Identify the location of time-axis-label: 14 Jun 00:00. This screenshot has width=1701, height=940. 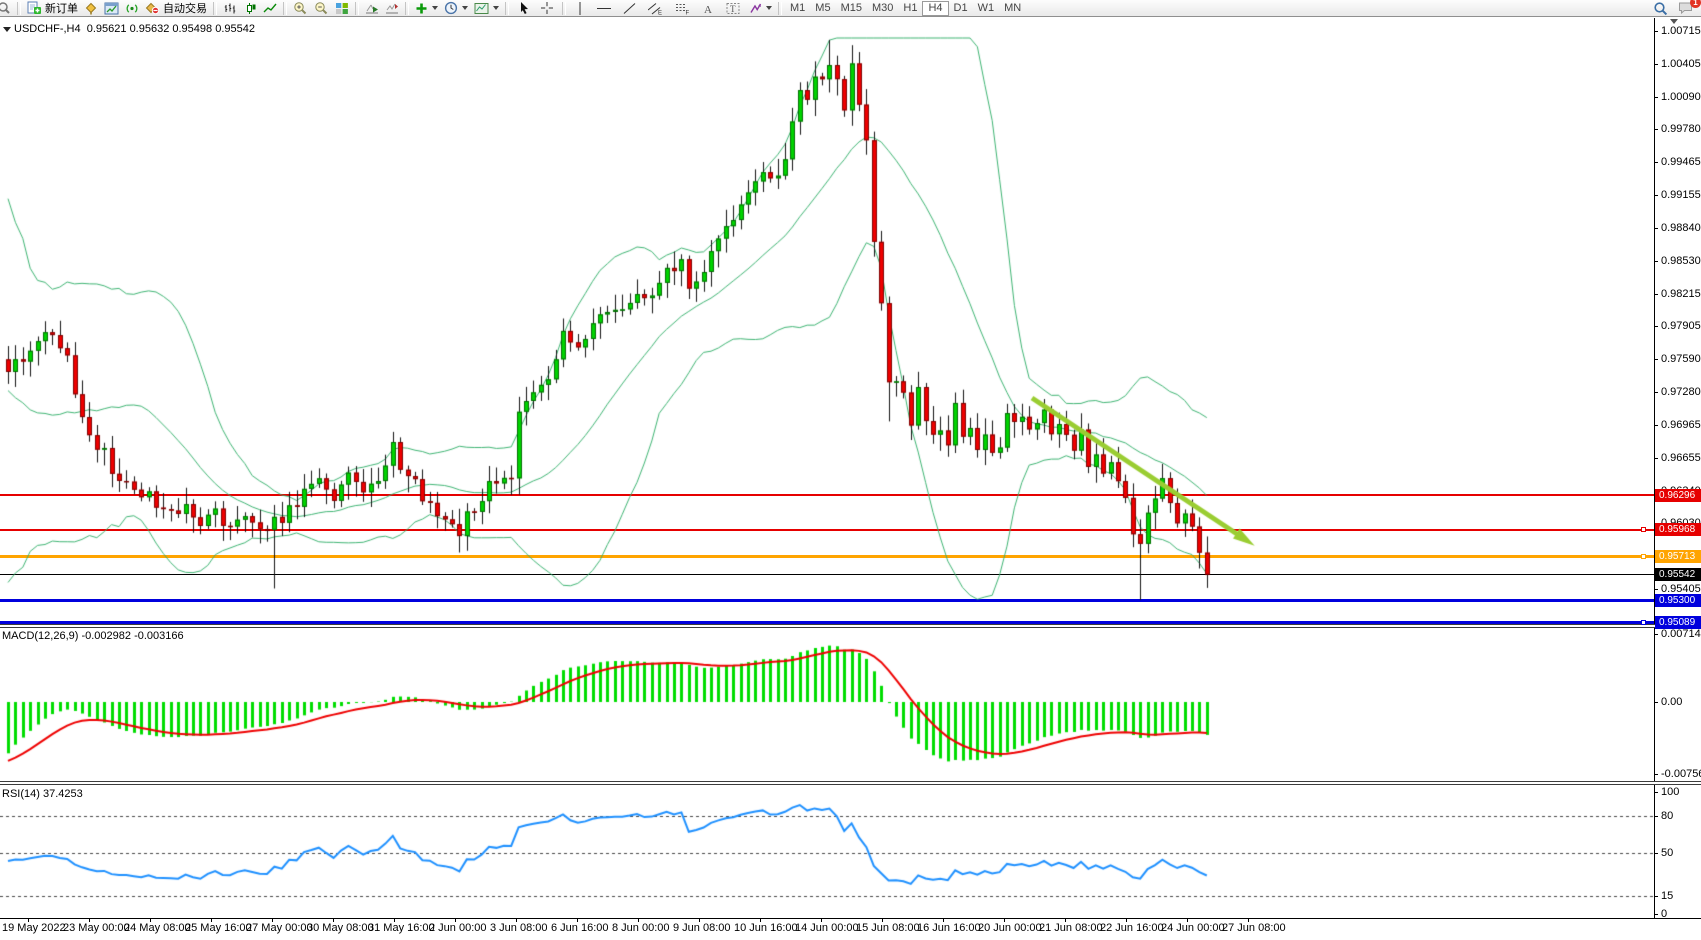
(827, 928).